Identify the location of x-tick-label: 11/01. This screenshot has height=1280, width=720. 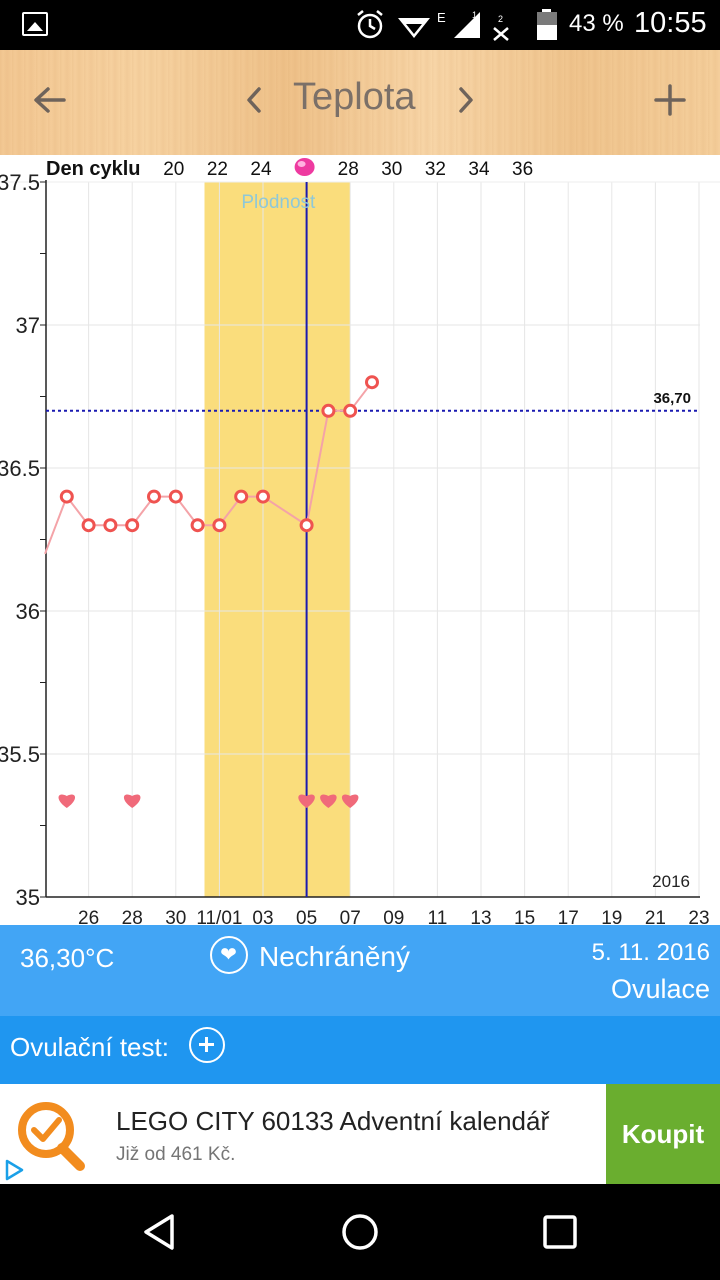
(219, 916).